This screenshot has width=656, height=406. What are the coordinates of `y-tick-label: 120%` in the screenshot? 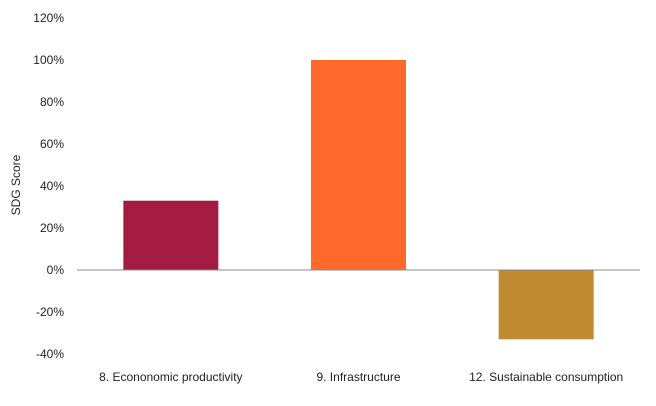 It's located at (48, 18).